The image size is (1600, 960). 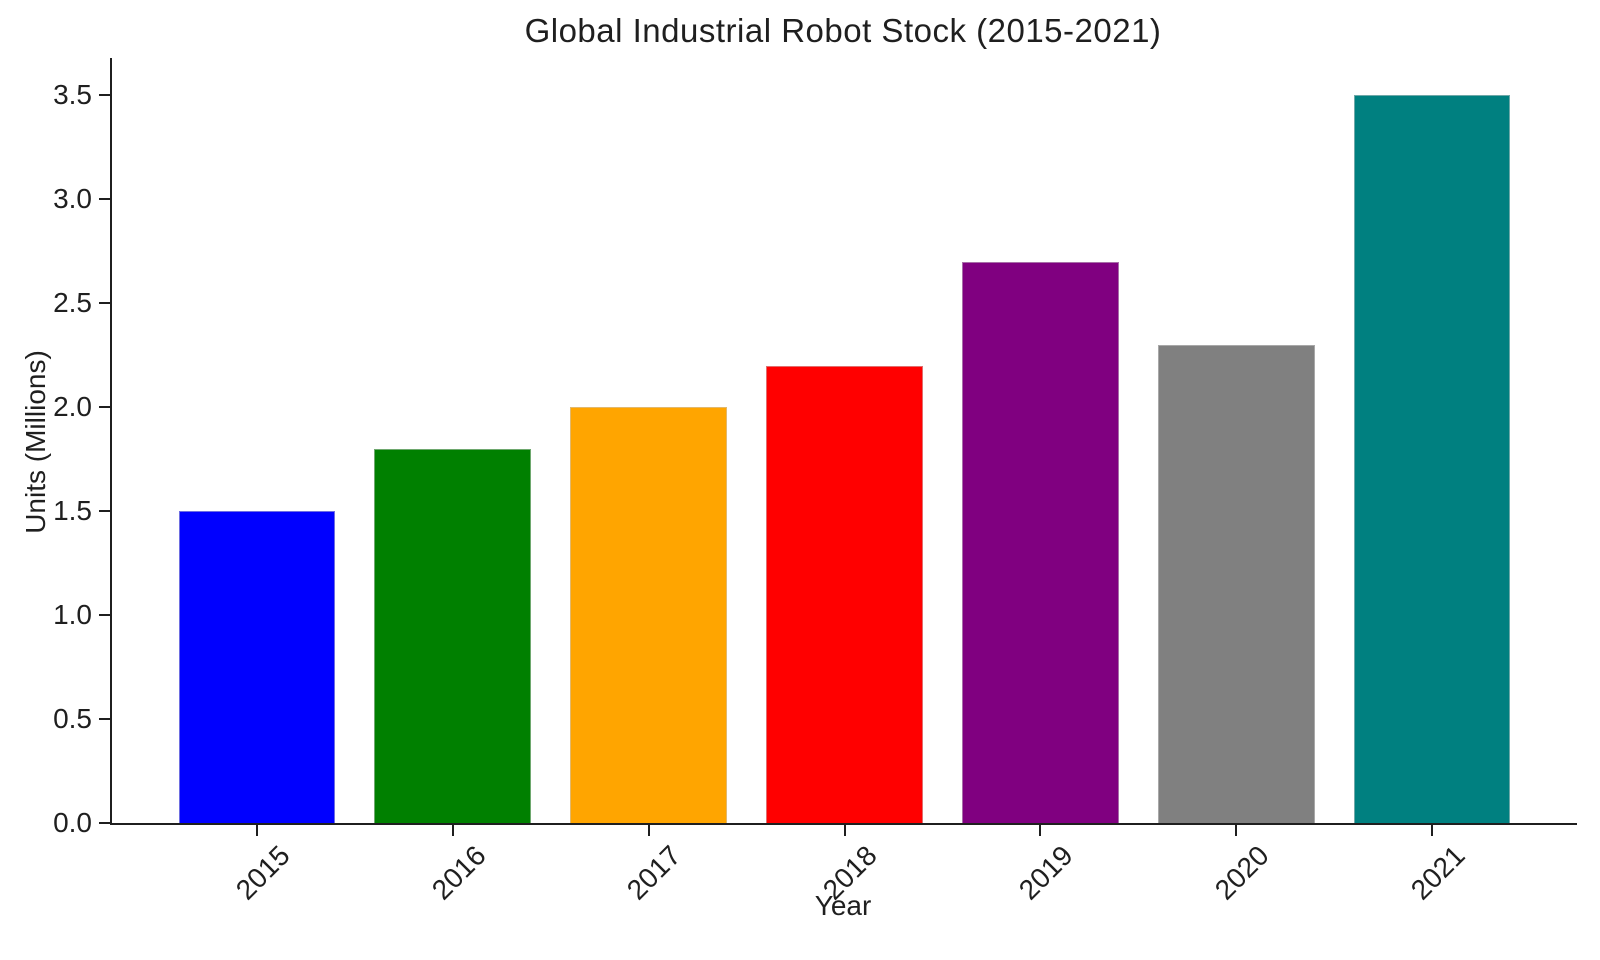 I want to click on y-axis-label: Units (Millions), so click(x=35, y=442).